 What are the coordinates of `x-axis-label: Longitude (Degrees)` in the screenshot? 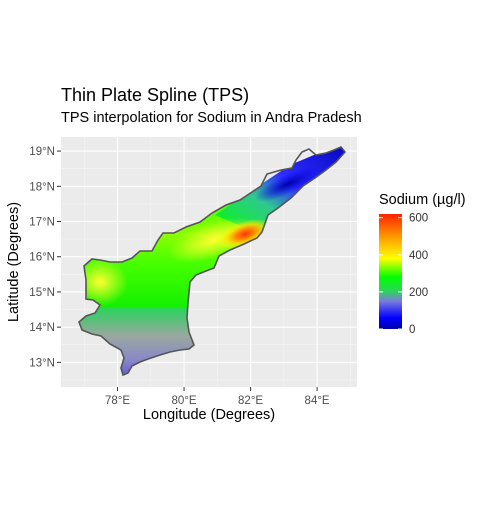 It's located at (209, 415).